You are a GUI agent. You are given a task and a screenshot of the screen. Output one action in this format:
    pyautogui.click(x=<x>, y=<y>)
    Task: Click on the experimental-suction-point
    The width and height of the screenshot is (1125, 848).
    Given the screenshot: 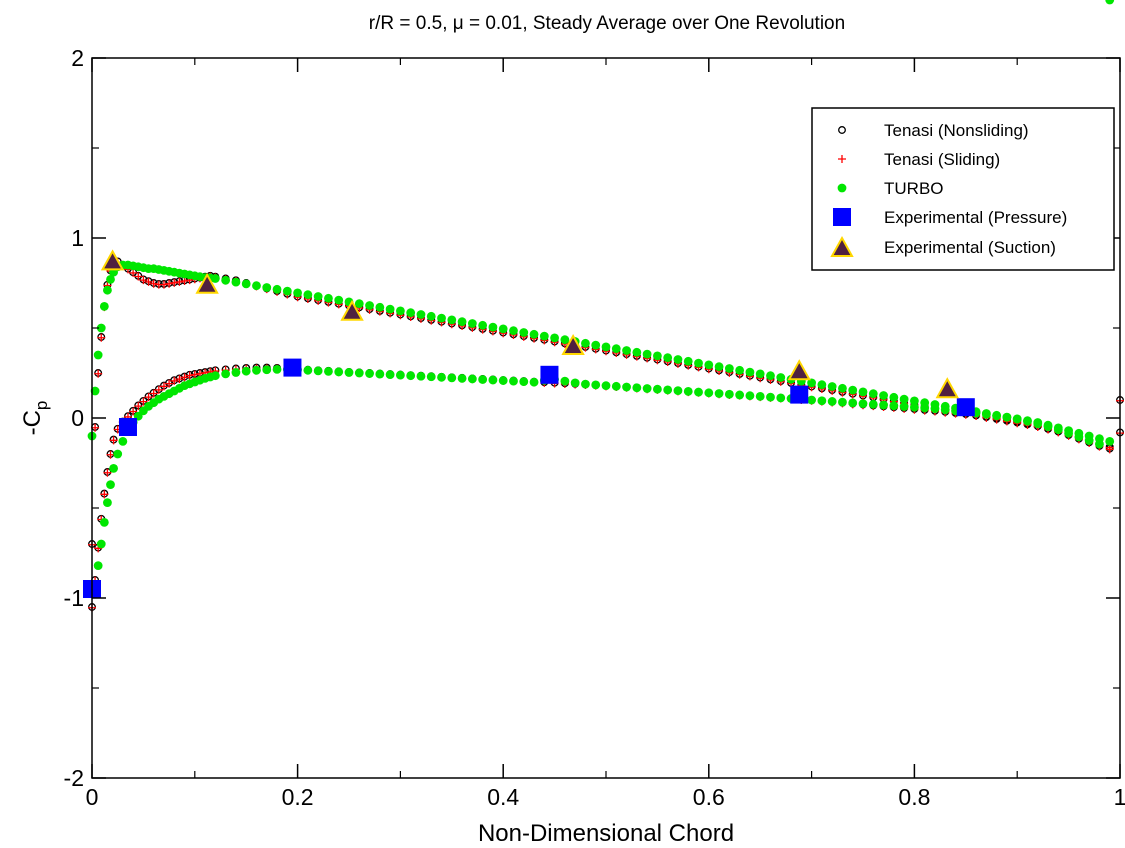 What is the action you would take?
    pyautogui.click(x=573, y=344)
    